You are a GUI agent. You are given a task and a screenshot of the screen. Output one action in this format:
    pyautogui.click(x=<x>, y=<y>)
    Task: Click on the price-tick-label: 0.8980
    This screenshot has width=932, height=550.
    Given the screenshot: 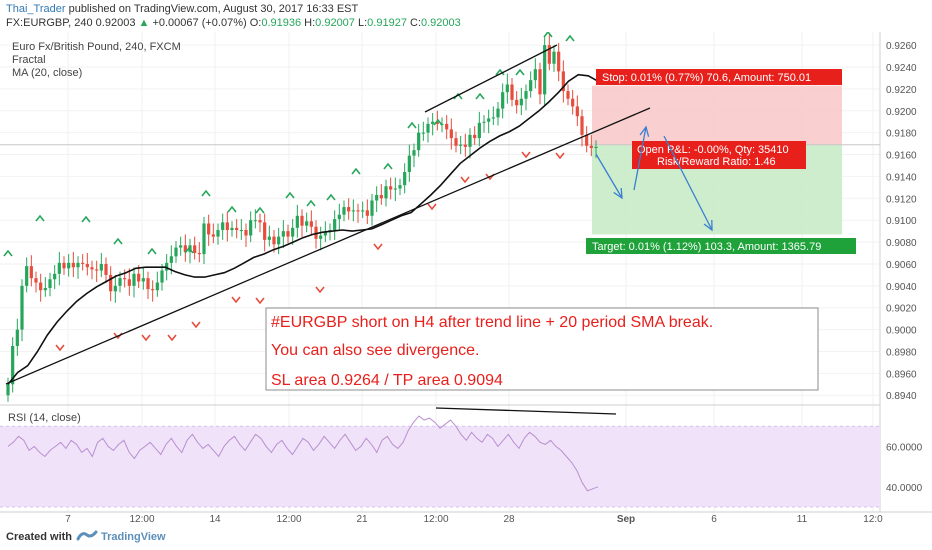 What is the action you would take?
    pyautogui.click(x=901, y=352)
    